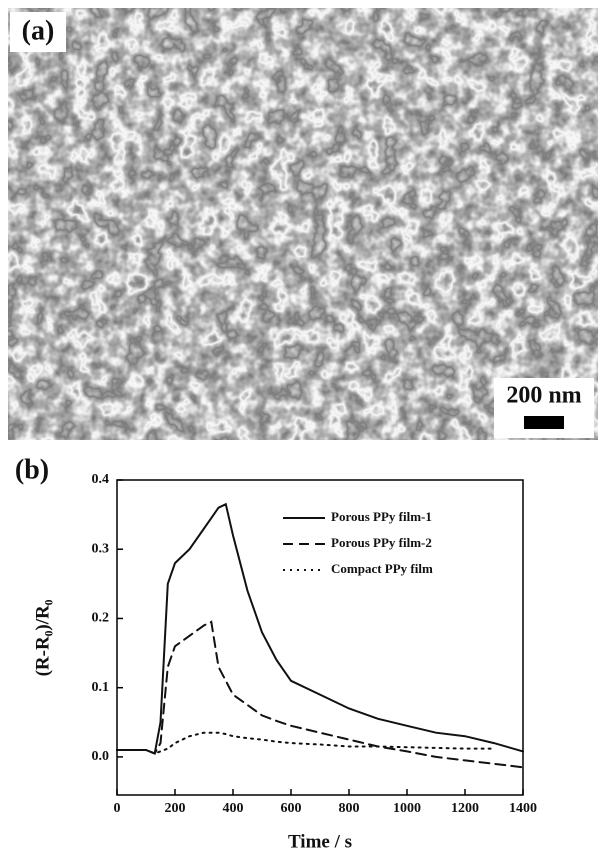 The height and width of the screenshot is (852, 604). Describe the element at coordinates (233, 808) in the screenshot. I see `x-tick-label: 400` at that location.